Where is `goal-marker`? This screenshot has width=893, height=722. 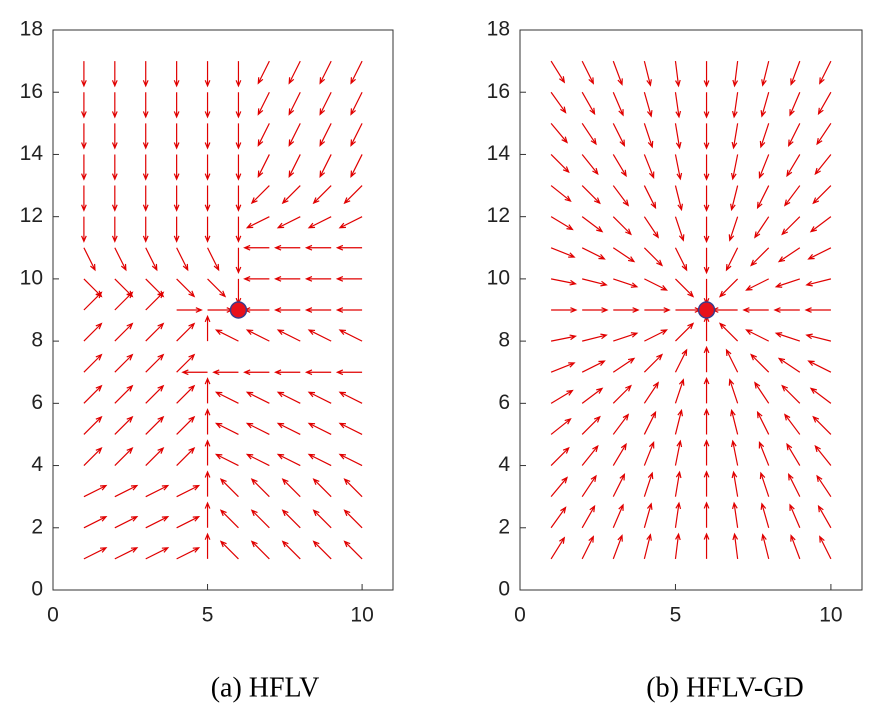
goal-marker is located at coordinates (238, 310).